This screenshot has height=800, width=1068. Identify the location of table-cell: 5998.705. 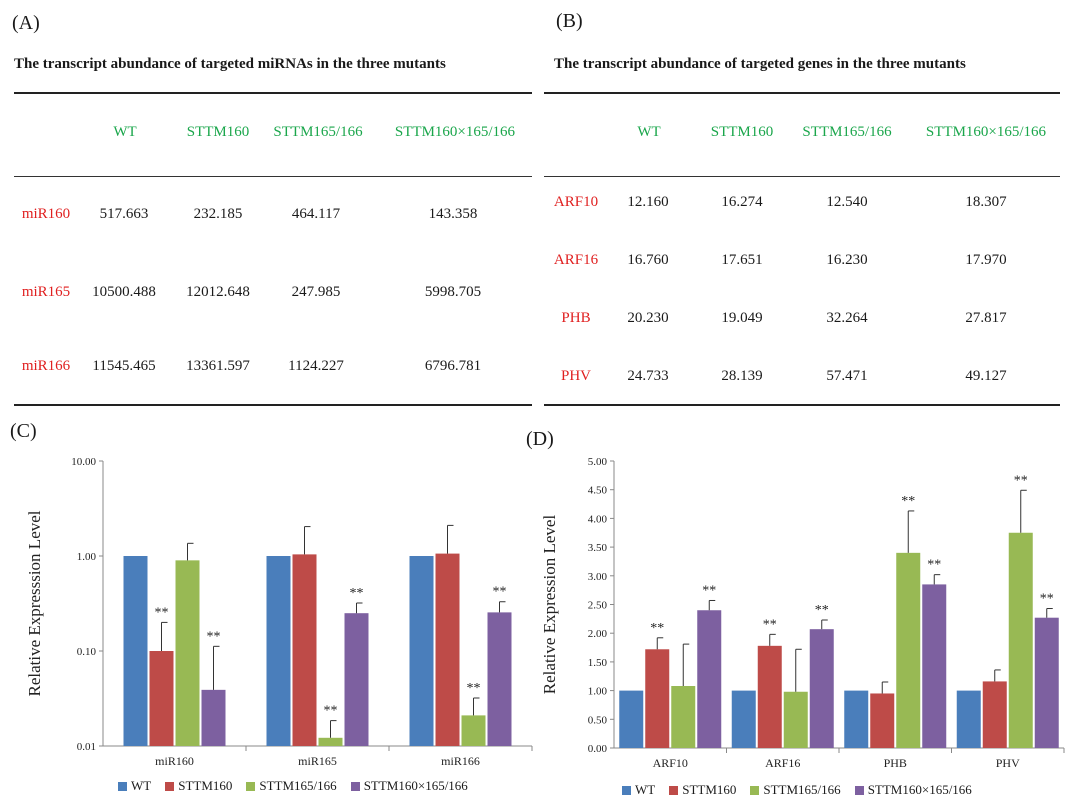
(453, 292).